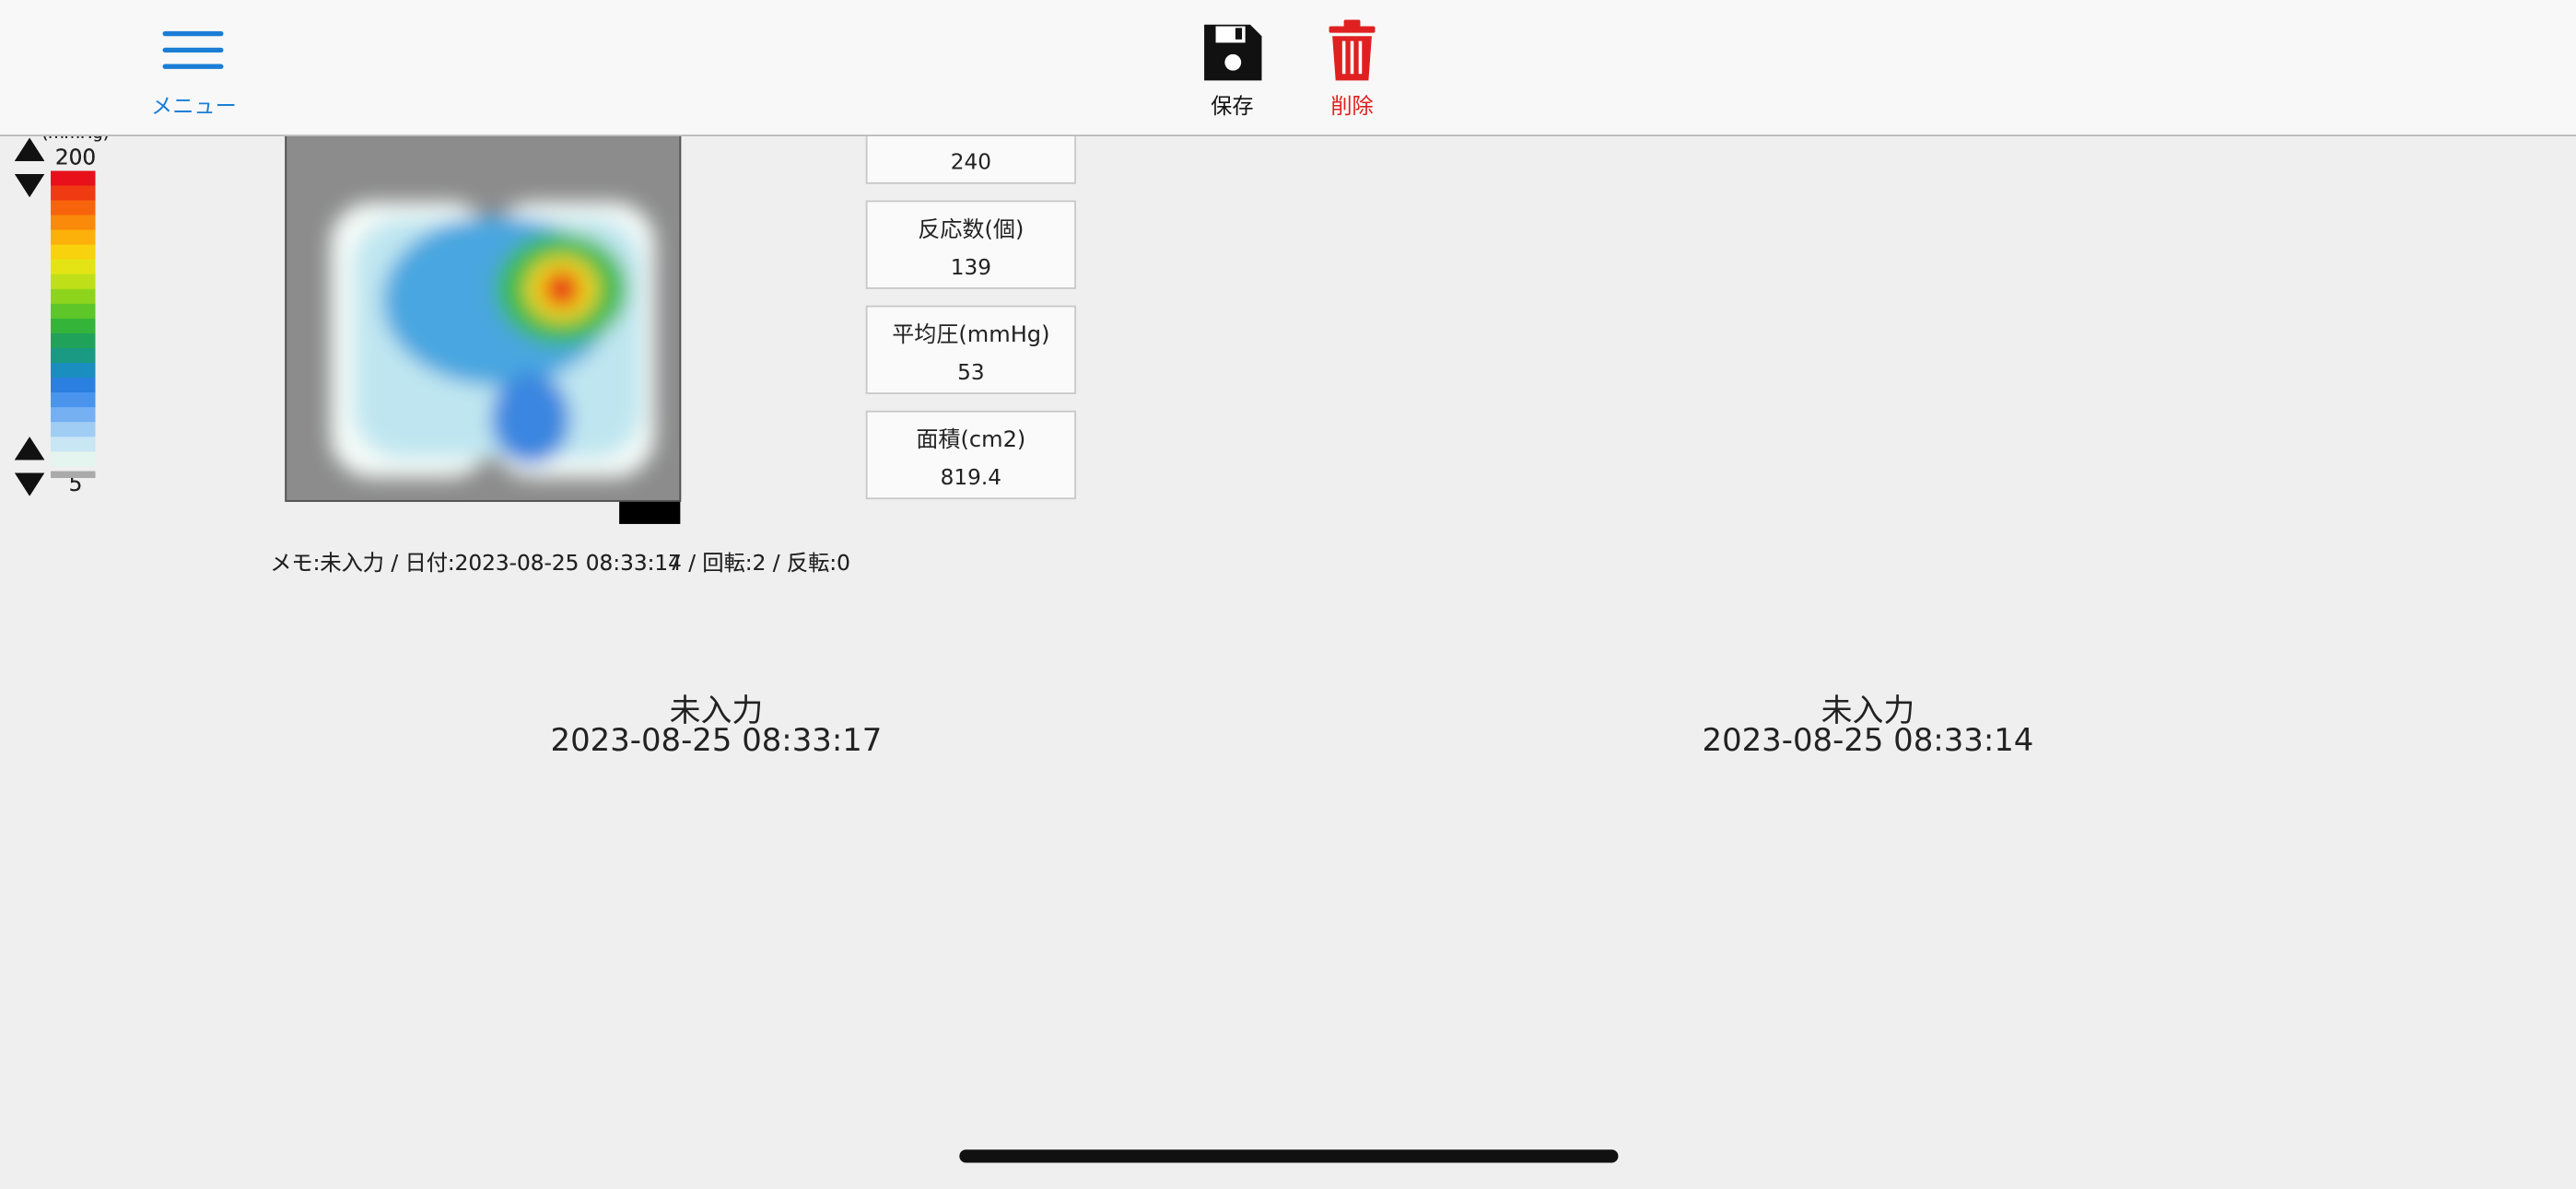 This screenshot has height=1189, width=2576. Describe the element at coordinates (1288, 68) in the screenshot. I see `header: メニュー 保存 削除` at that location.